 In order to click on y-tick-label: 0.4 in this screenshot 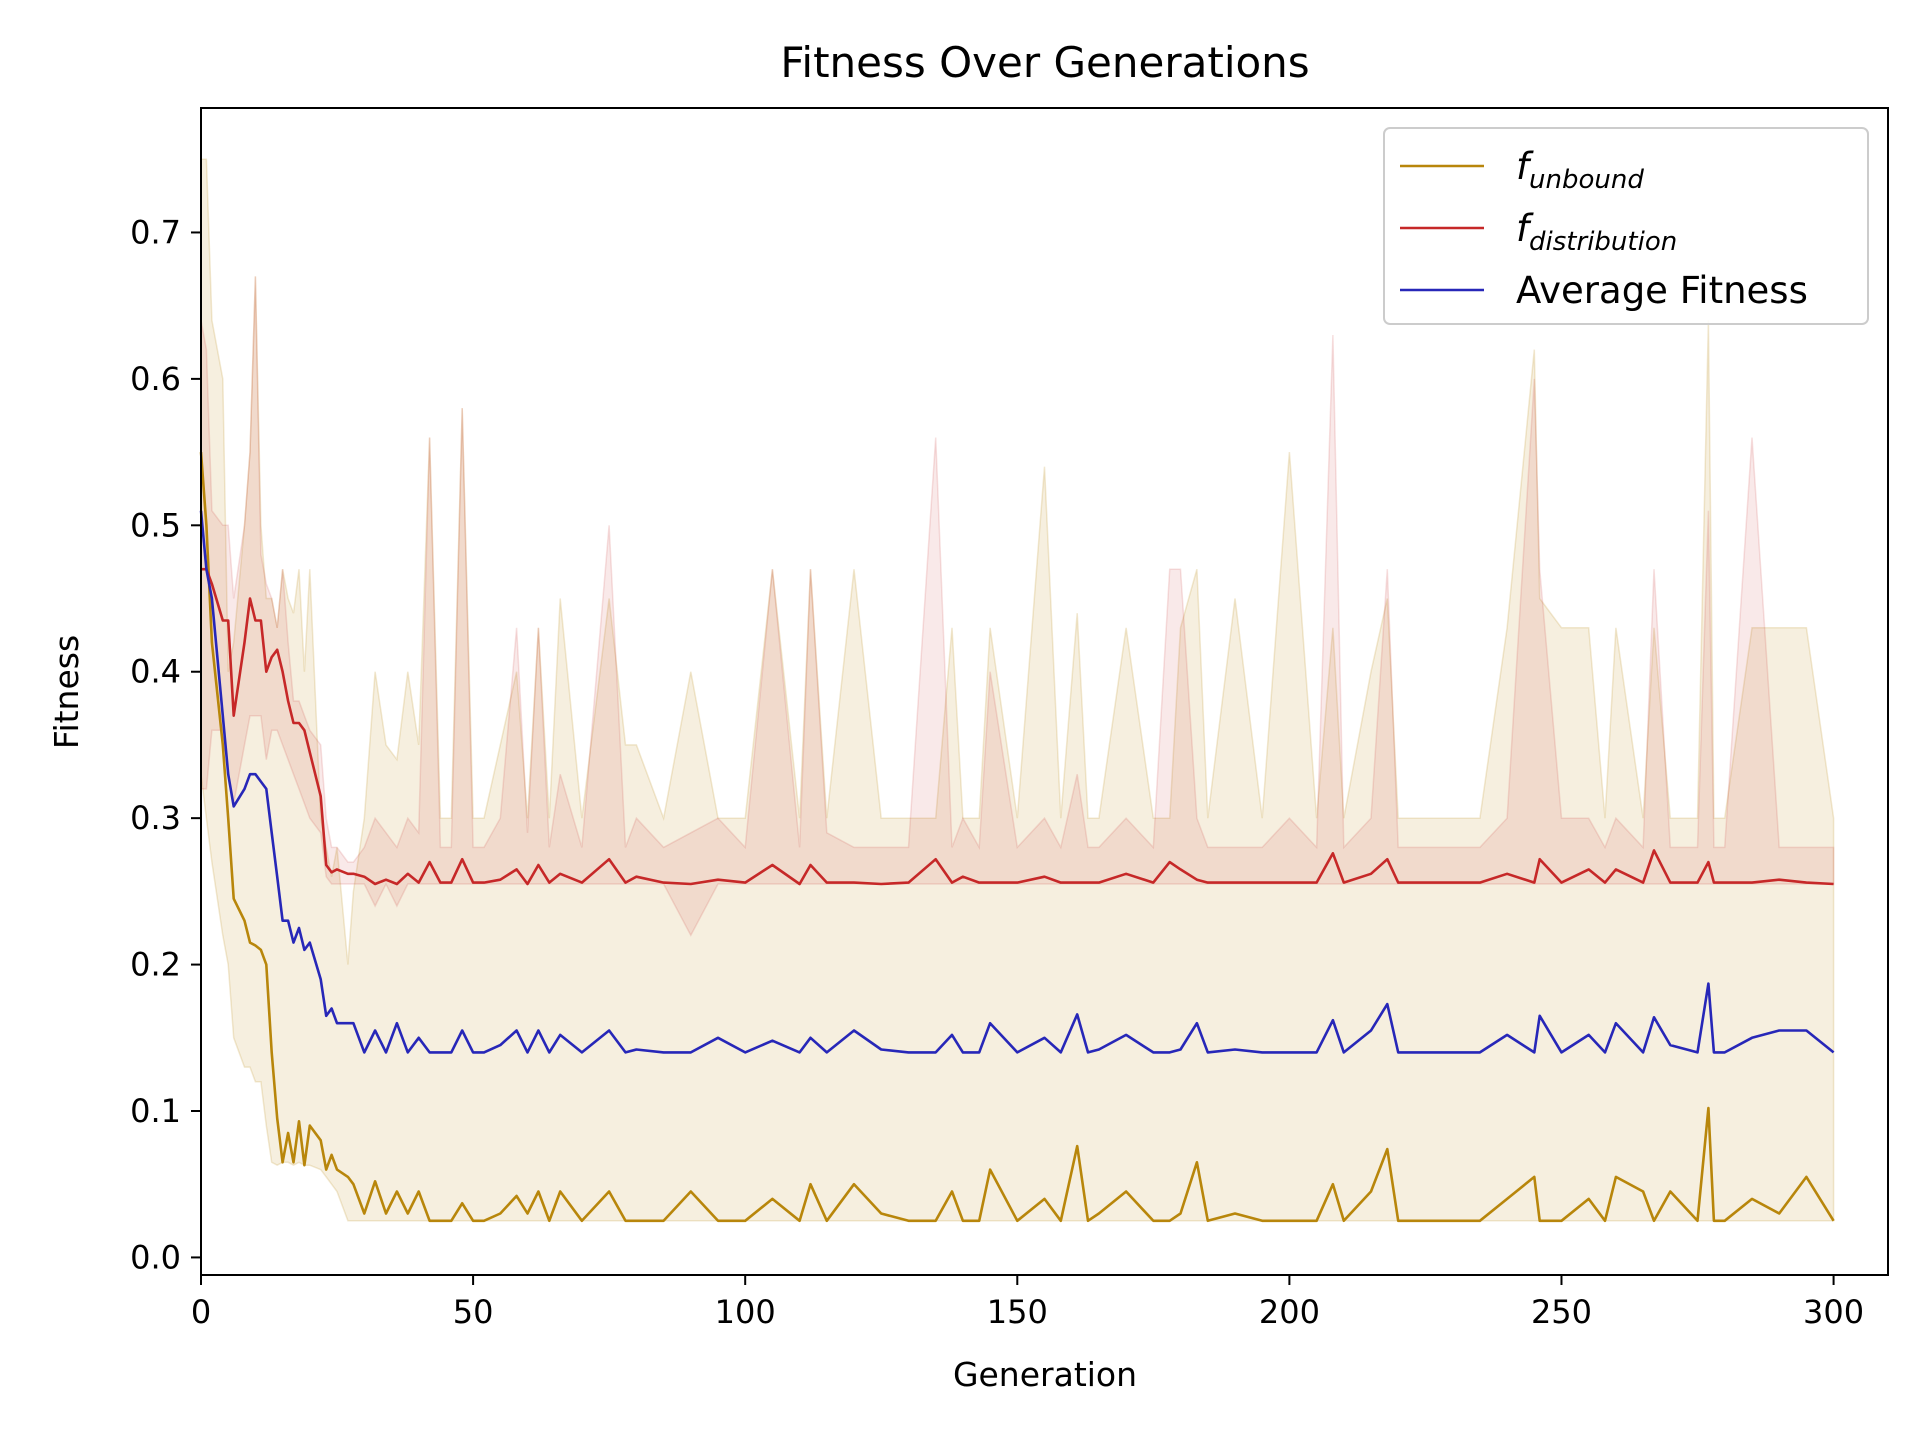, I will do `click(155, 672)`.